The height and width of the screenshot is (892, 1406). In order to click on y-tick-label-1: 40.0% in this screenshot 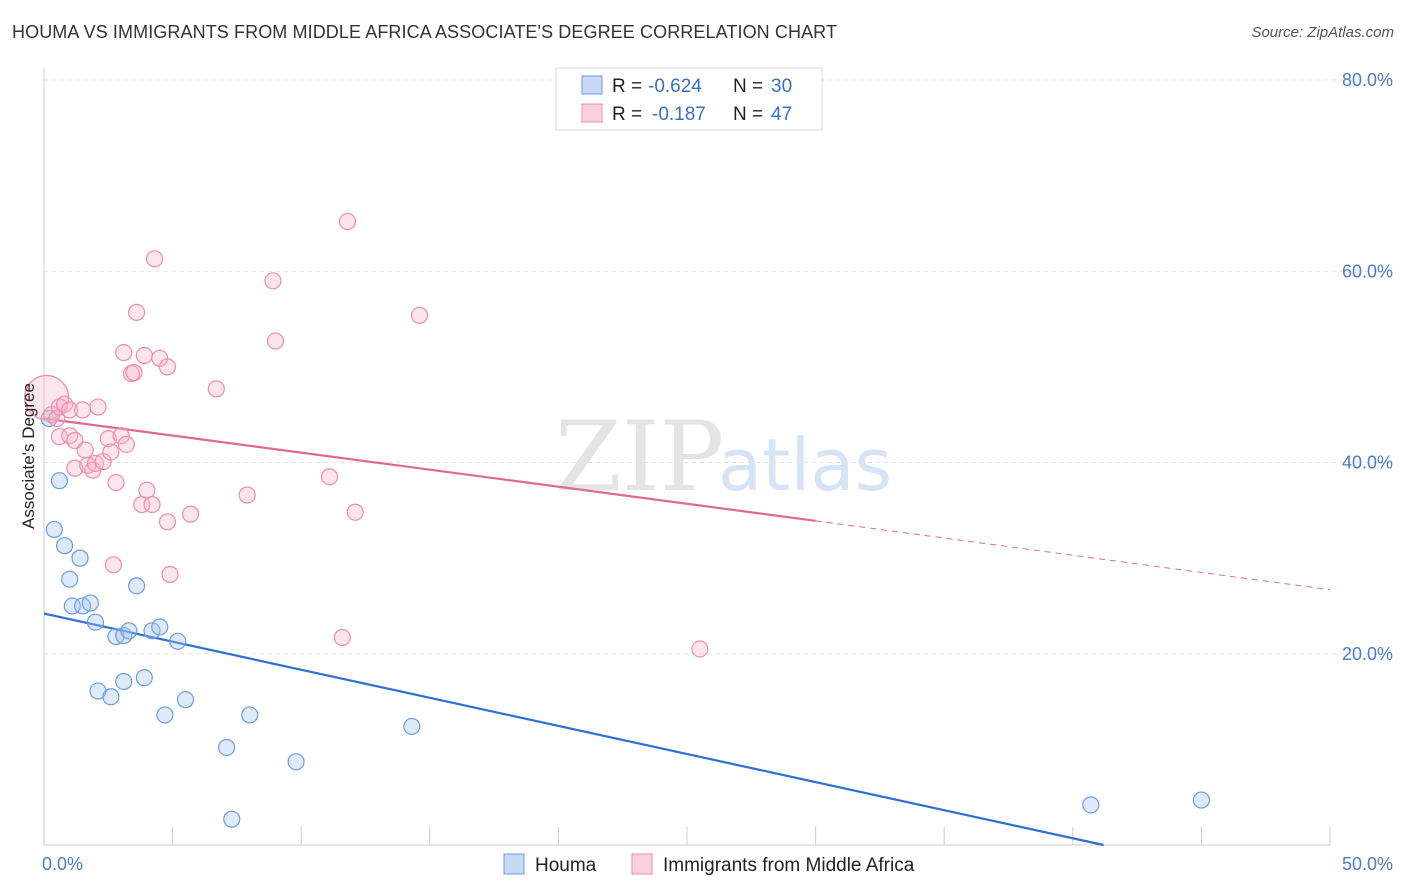, I will do `click(1367, 463)`.